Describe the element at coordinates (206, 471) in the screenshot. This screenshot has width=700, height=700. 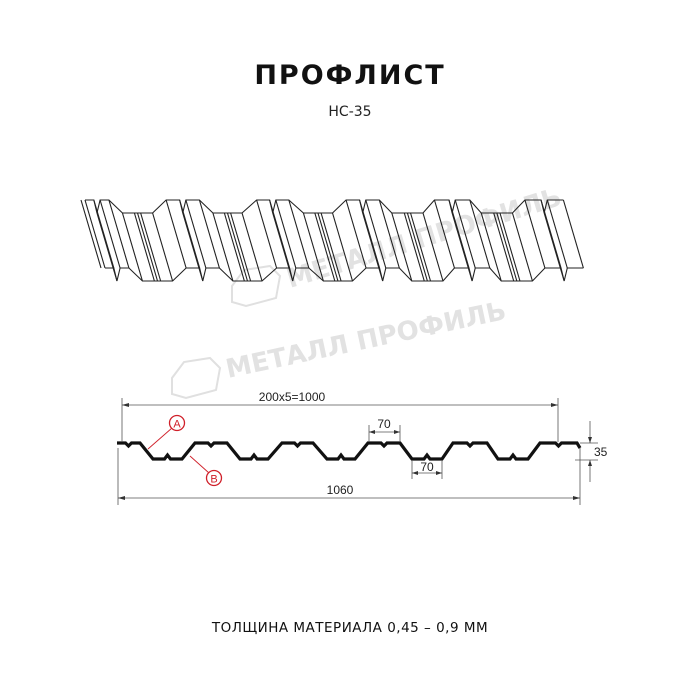
I see `marker-b: B` at that location.